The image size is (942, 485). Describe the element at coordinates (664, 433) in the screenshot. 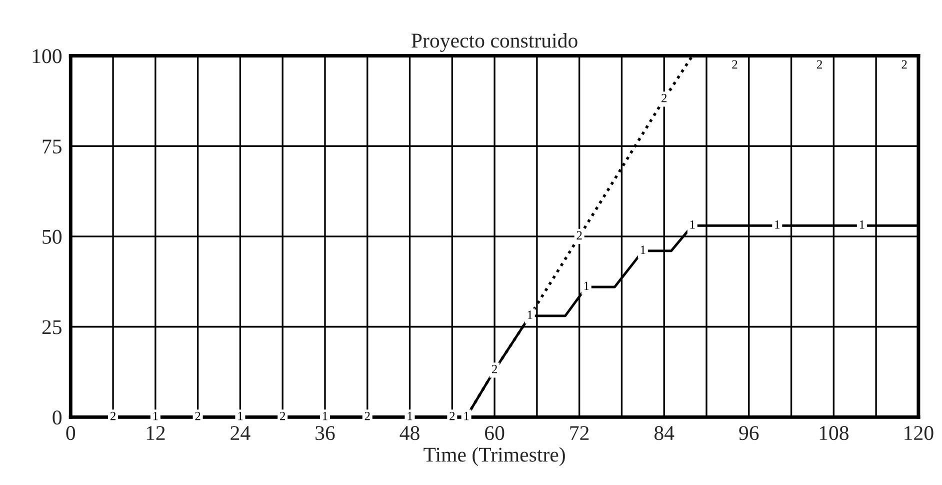

I see `x-tick-label: 84` at that location.